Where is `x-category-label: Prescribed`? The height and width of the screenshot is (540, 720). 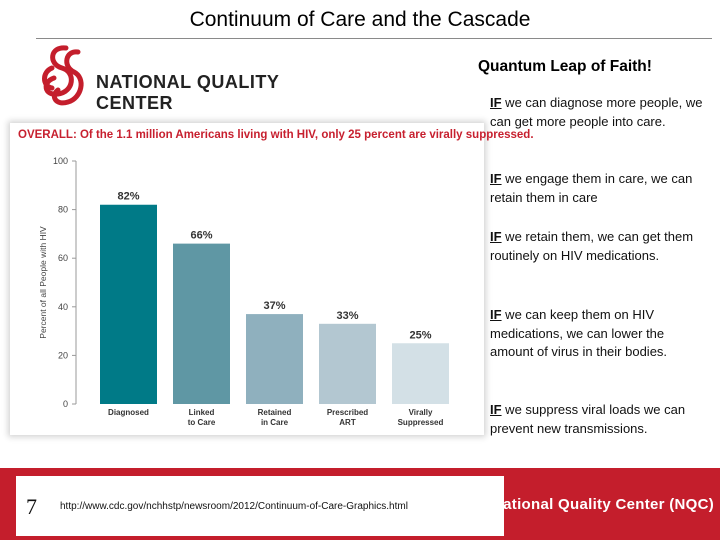 x-category-label: Prescribed is located at coordinates (347, 412).